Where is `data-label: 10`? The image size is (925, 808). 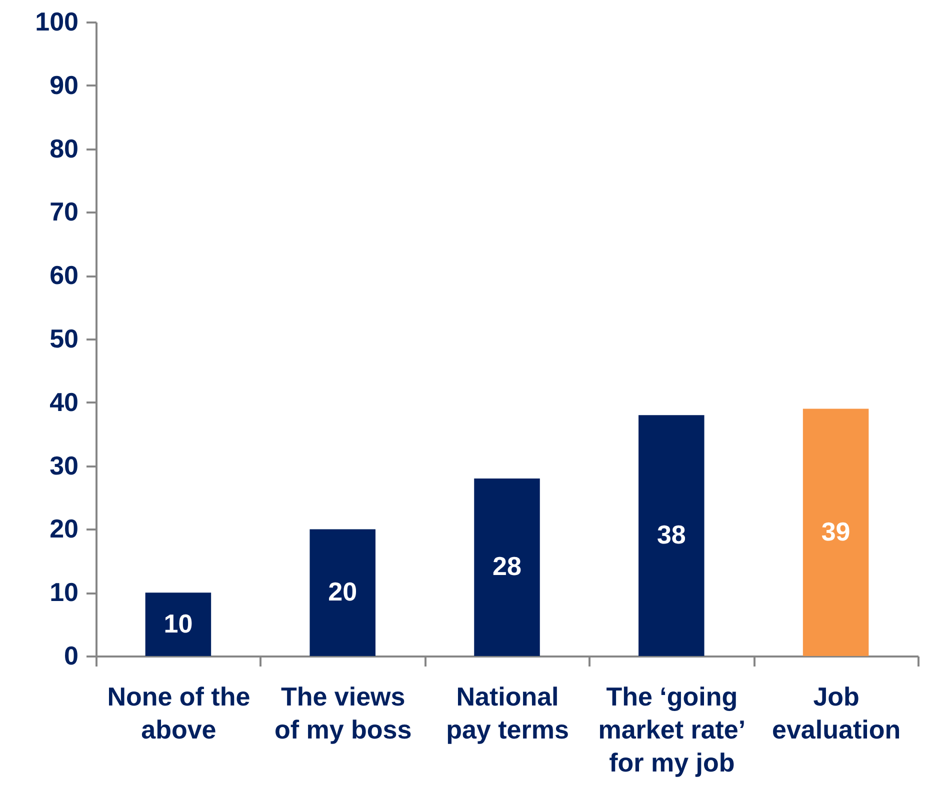 data-label: 10 is located at coordinates (178, 623).